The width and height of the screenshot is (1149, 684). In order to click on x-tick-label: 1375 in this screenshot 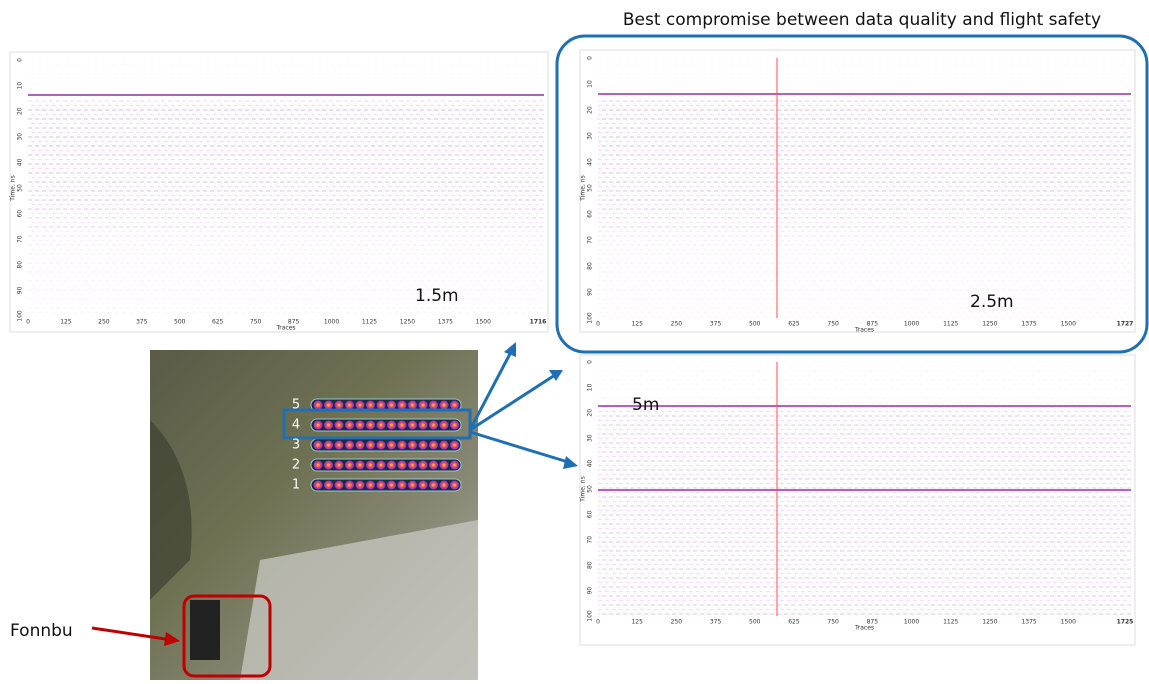, I will do `click(445, 322)`.